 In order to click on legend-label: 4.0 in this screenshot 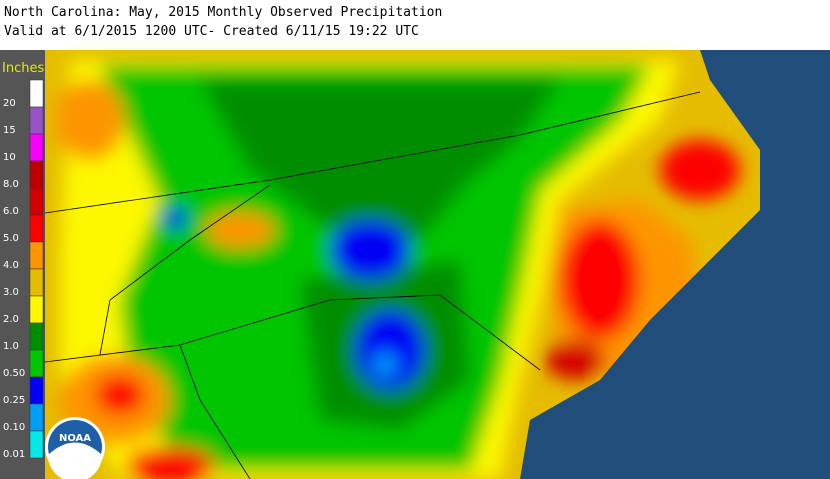, I will do `click(11, 265)`.